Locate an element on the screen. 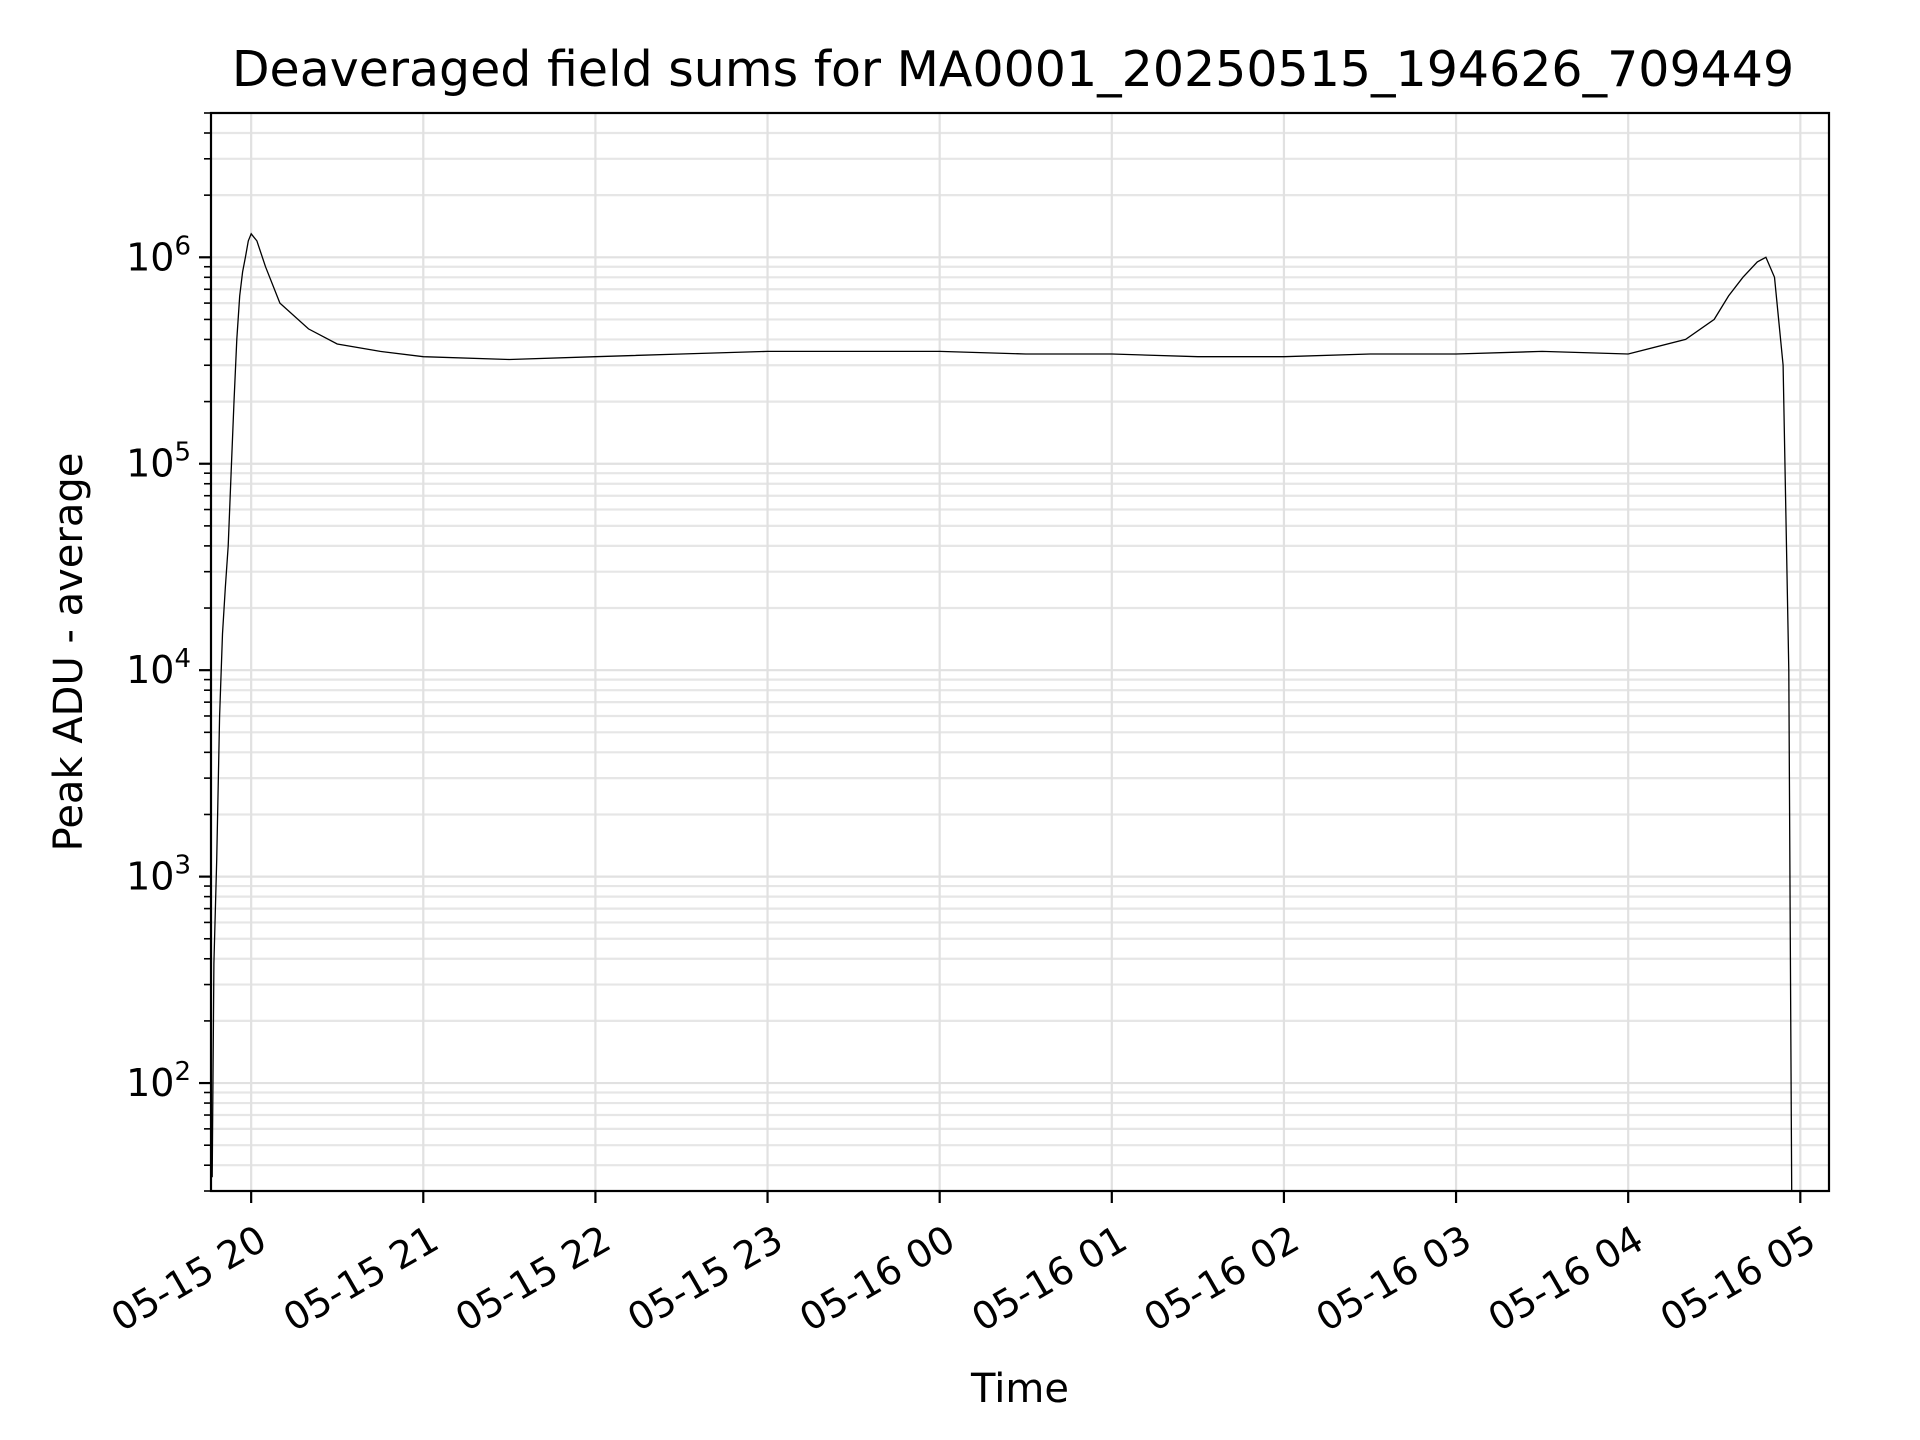 This screenshot has height=1440, width=1920. y-tick-label: 104 is located at coordinates (158, 668).